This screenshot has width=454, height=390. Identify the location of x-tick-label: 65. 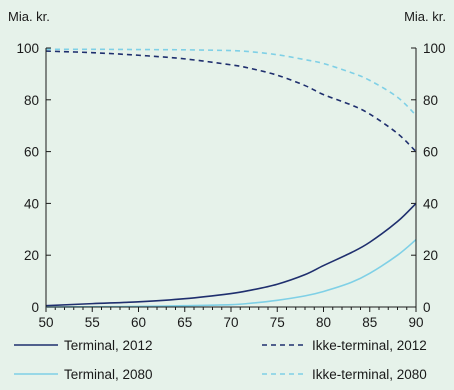
(184, 322).